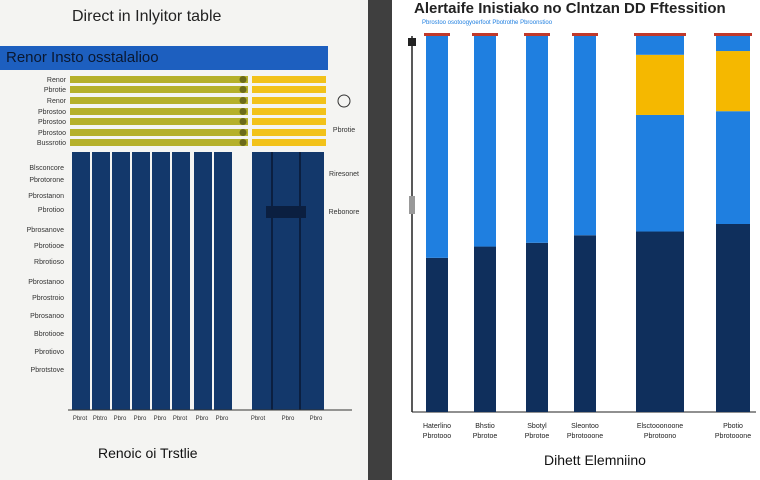  What do you see at coordinates (100, 419) in the screenshot?
I see `bottom-label: Pbtro` at bounding box center [100, 419].